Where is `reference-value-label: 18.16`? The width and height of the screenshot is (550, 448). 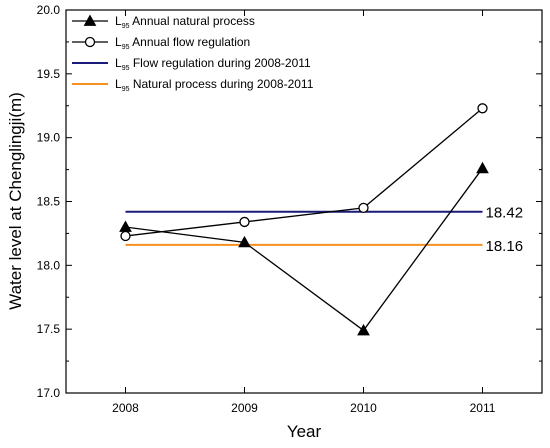
reference-value-label: 18.16 is located at coordinates (505, 246).